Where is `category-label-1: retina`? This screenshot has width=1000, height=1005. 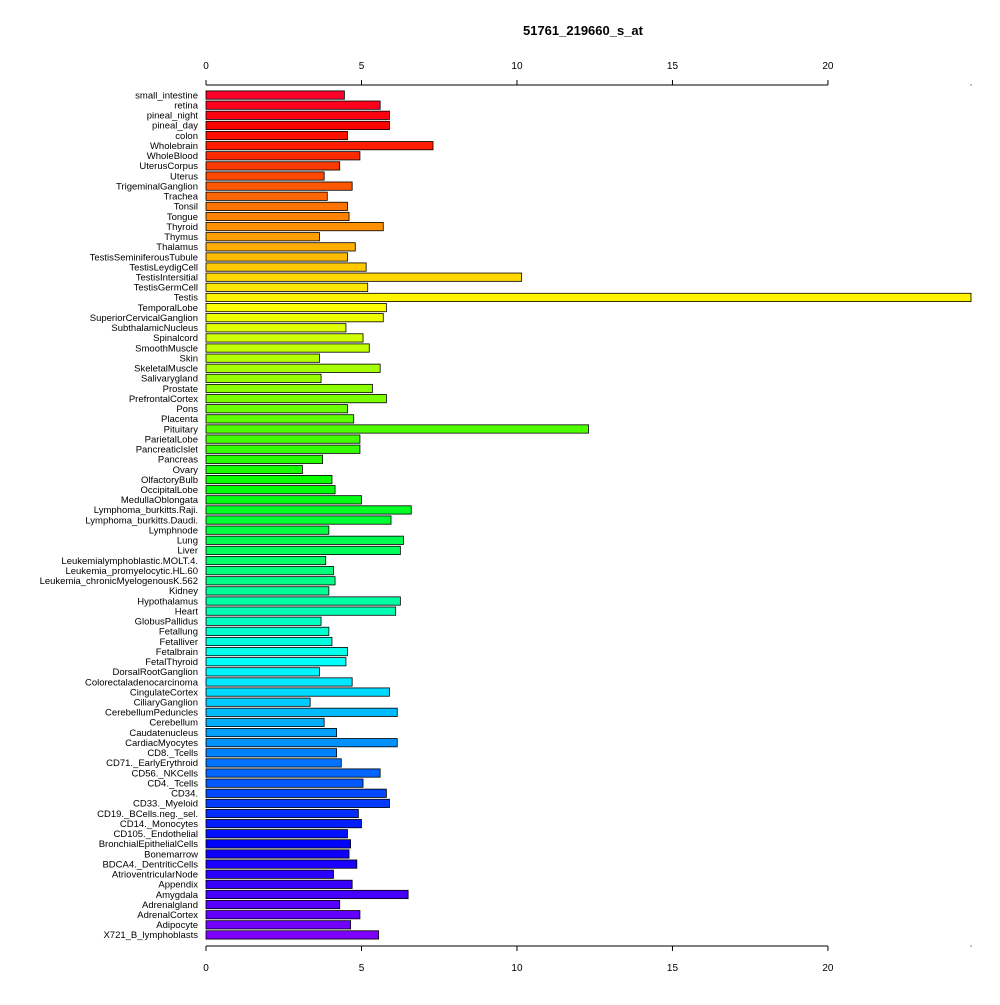 category-label-1: retina is located at coordinates (186, 105).